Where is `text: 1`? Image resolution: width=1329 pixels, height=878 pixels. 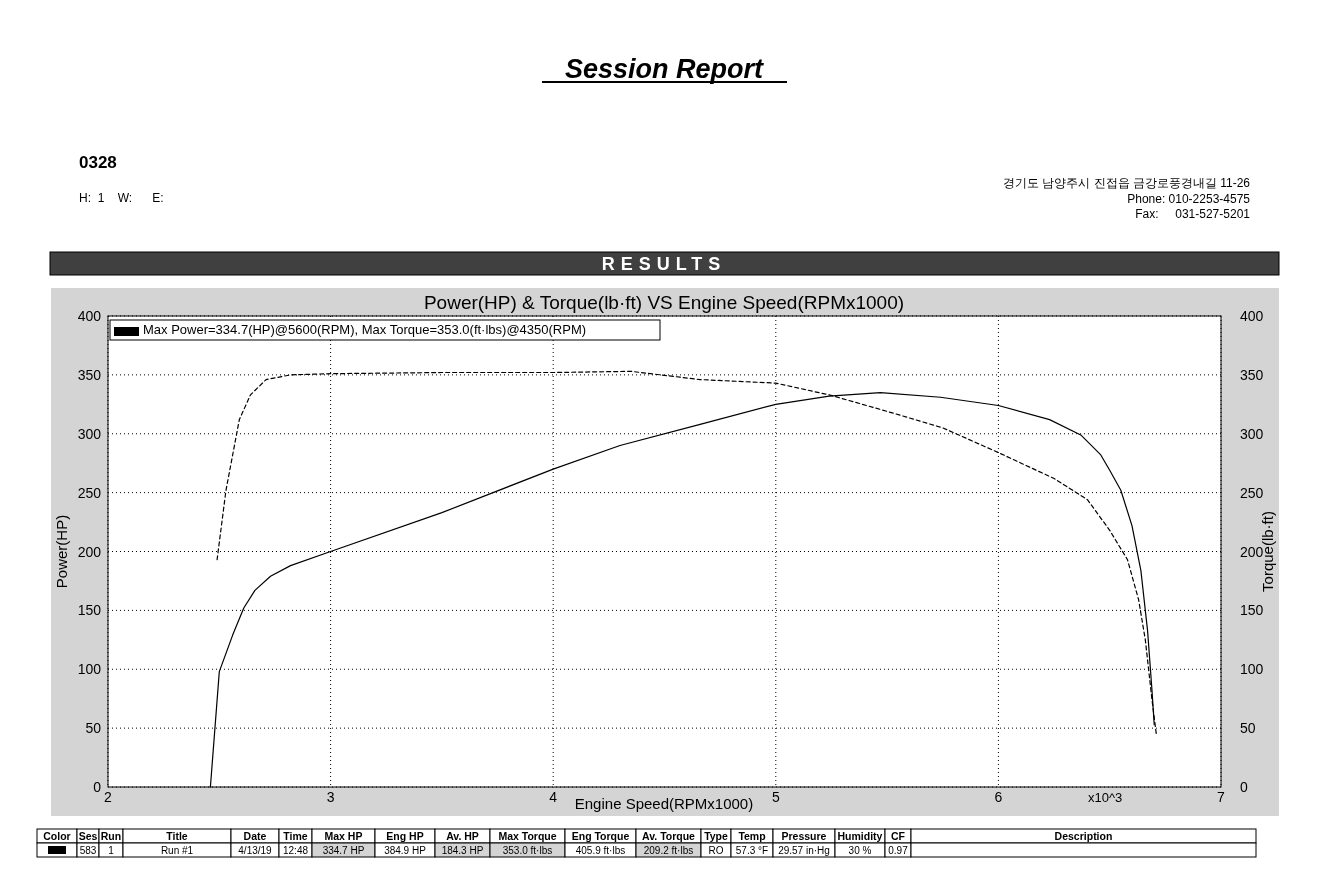 text: 1 is located at coordinates (111, 850).